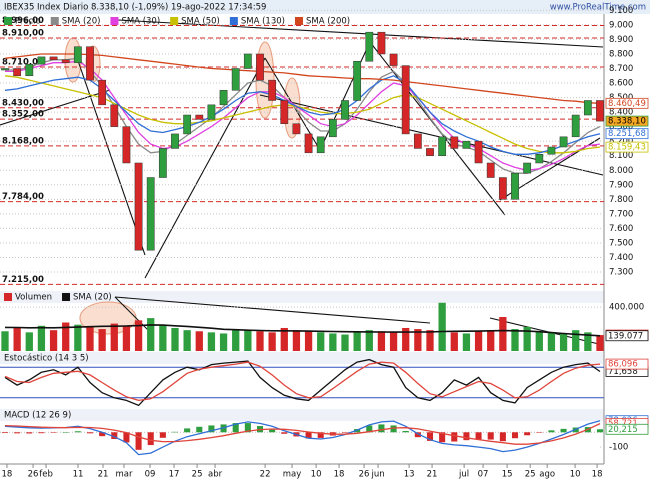  Describe the element at coordinates (23, 33) in the screenshot. I see `level-label: 8.910,00` at that location.